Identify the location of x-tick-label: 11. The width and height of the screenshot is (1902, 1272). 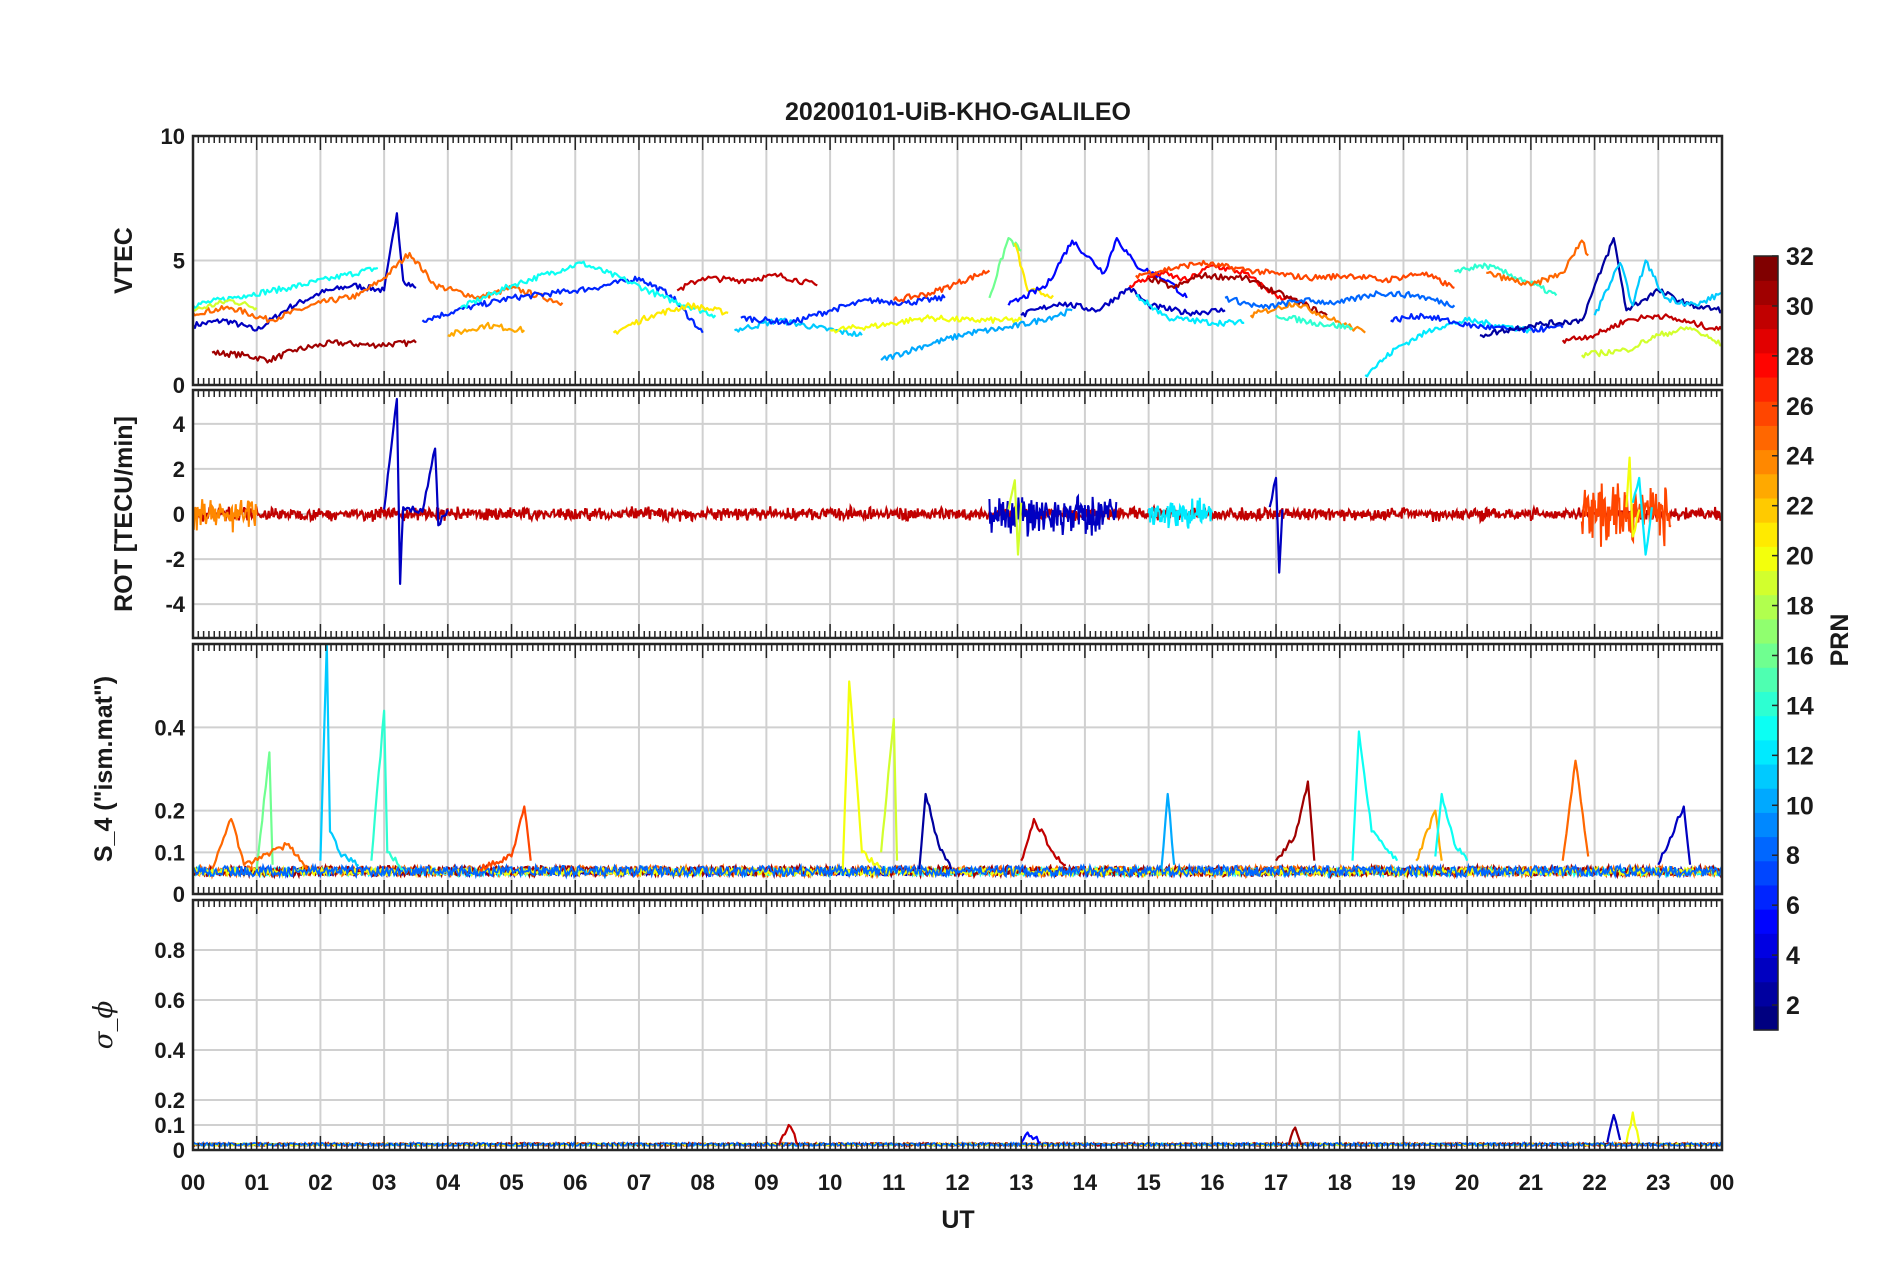
(893, 1182).